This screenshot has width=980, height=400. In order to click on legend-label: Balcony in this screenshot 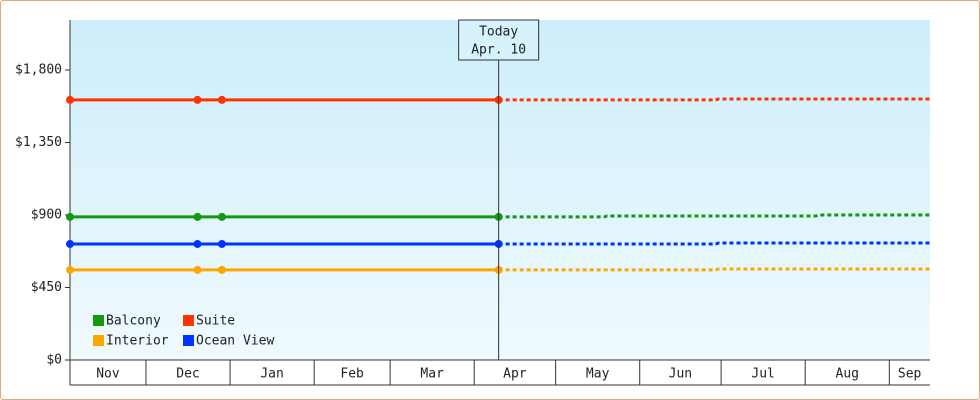, I will do `click(133, 321)`.